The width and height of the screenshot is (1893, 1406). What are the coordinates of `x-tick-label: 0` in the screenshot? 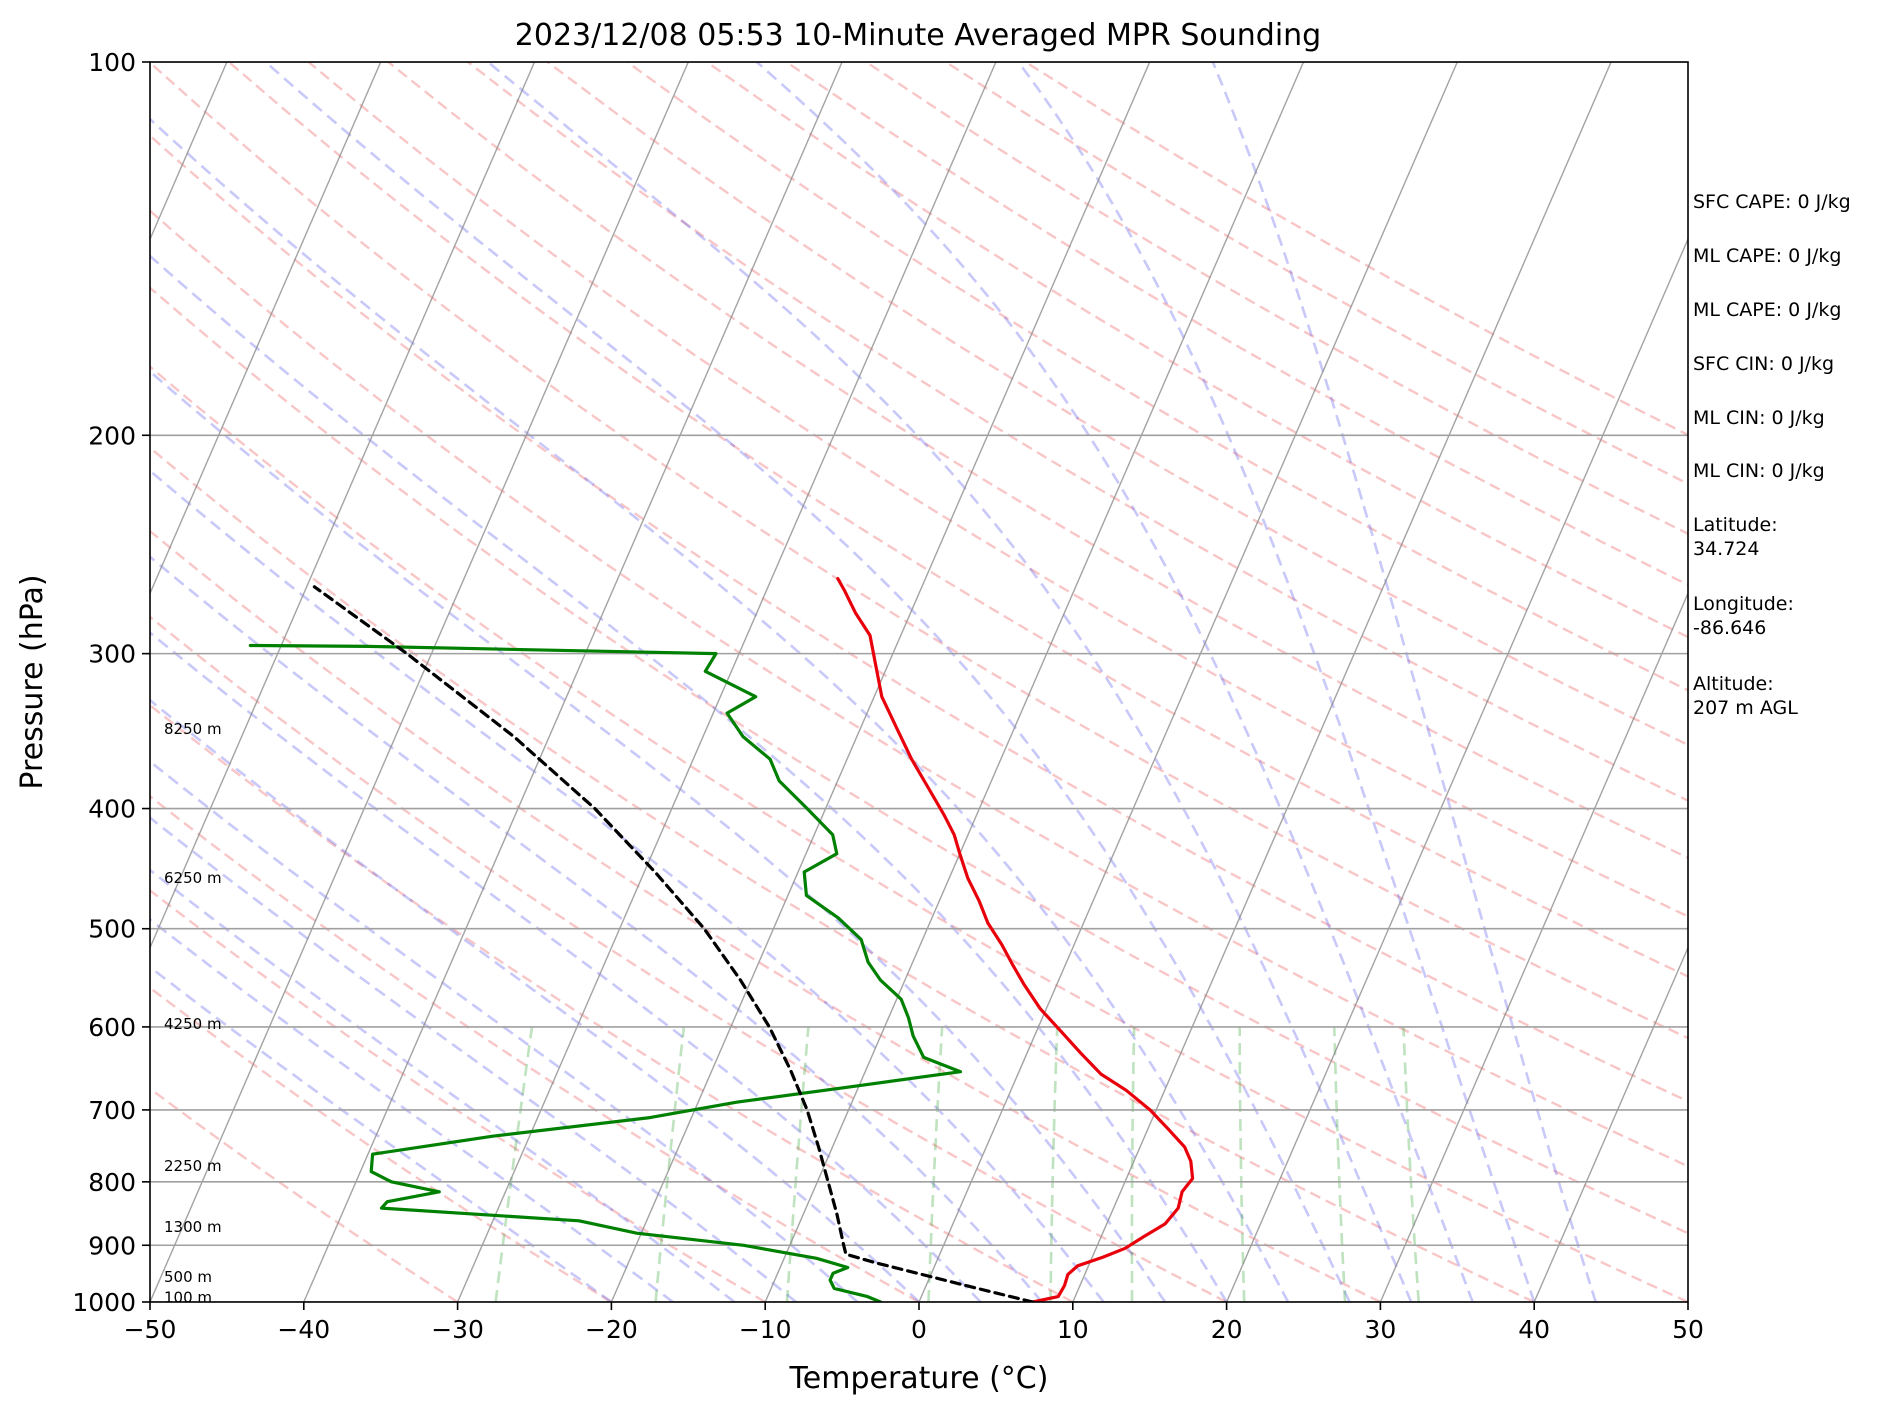 It's located at (919, 1329).